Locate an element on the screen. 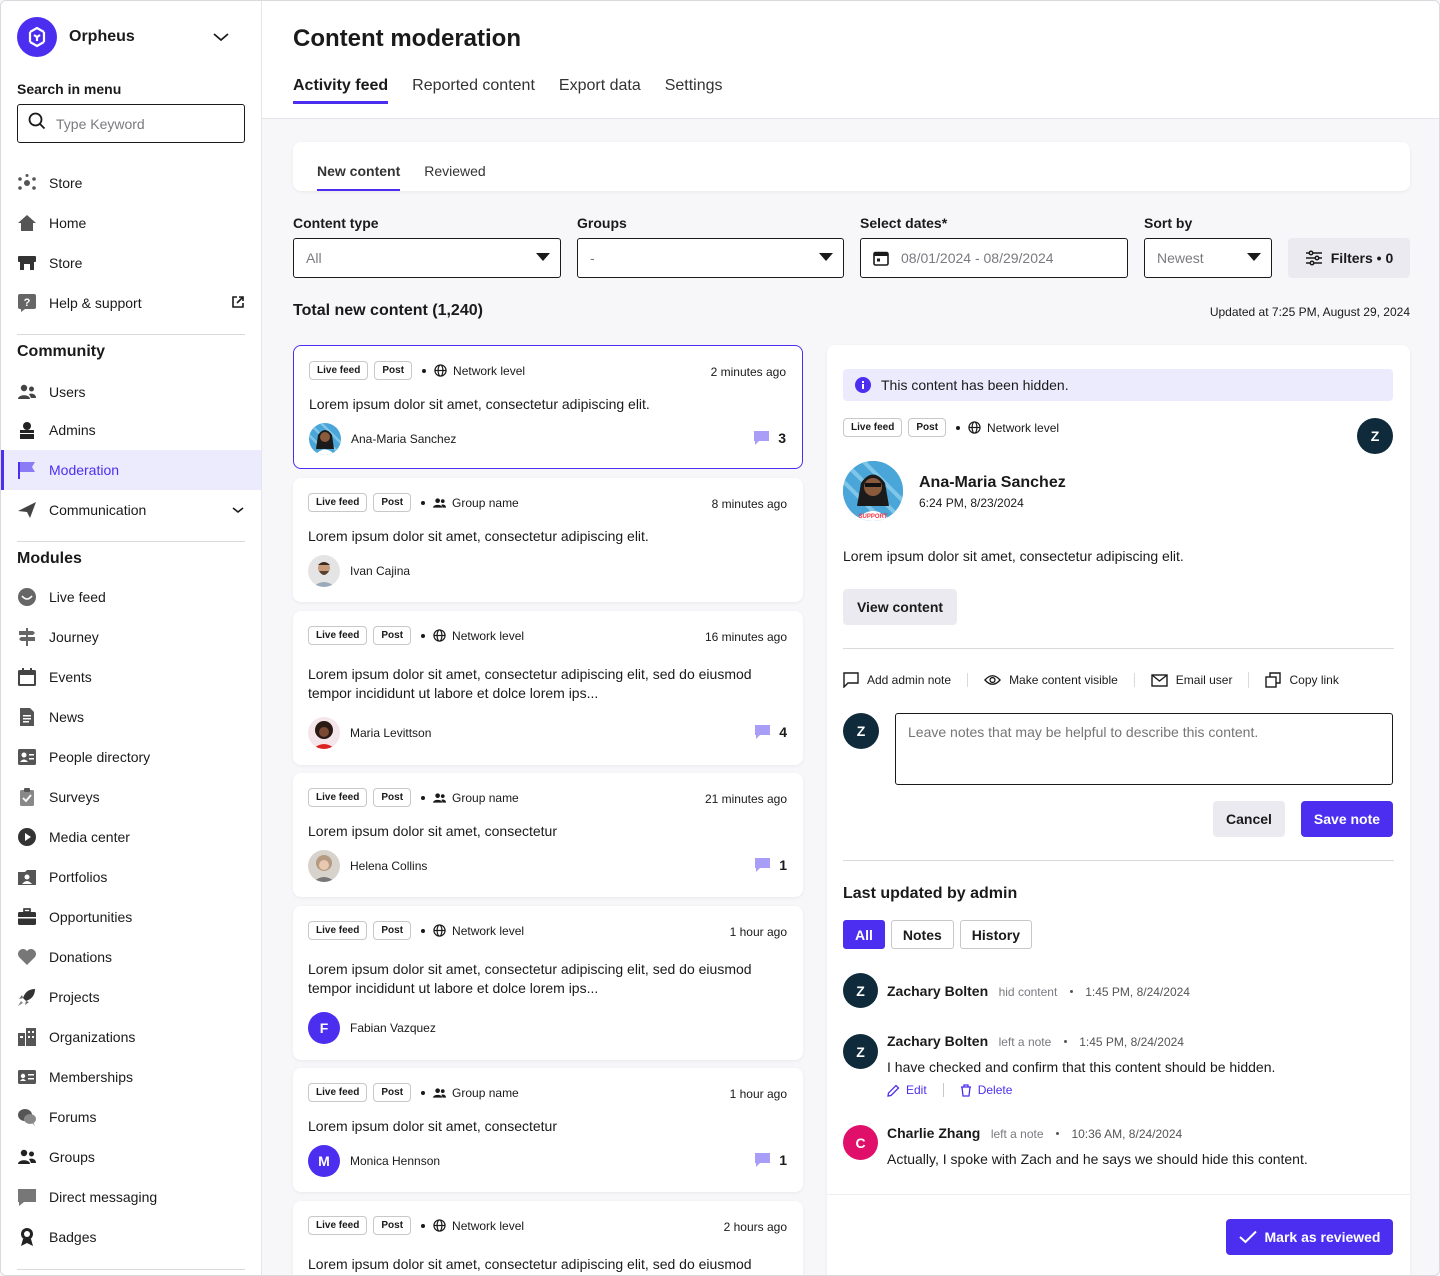 This screenshot has height=1276, width=1440. contact-card-icon is located at coordinates (27, 757).